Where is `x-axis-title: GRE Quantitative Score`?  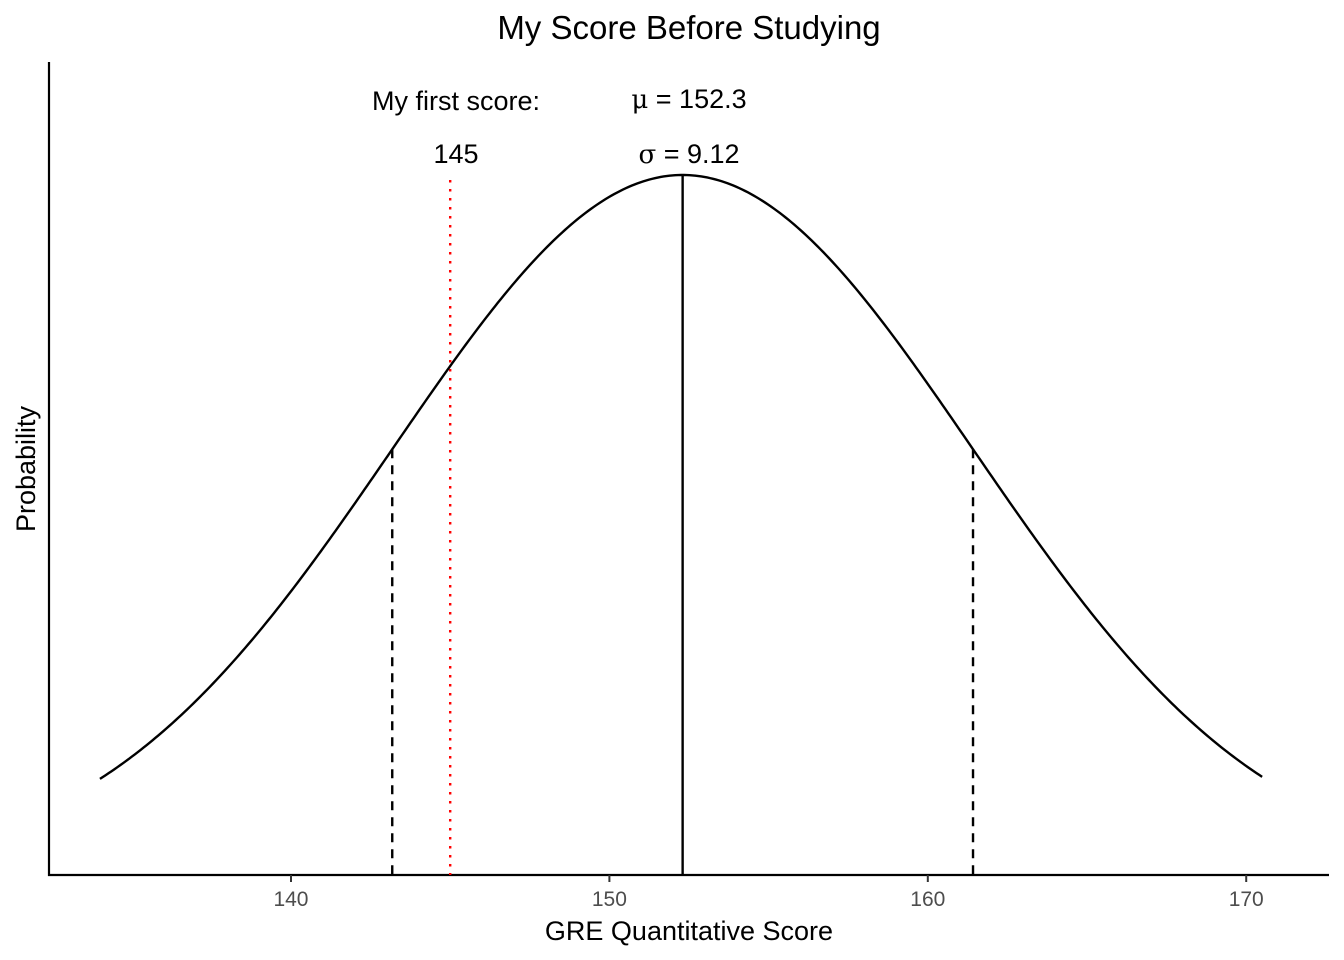 x-axis-title: GRE Quantitative Score is located at coordinates (689, 931).